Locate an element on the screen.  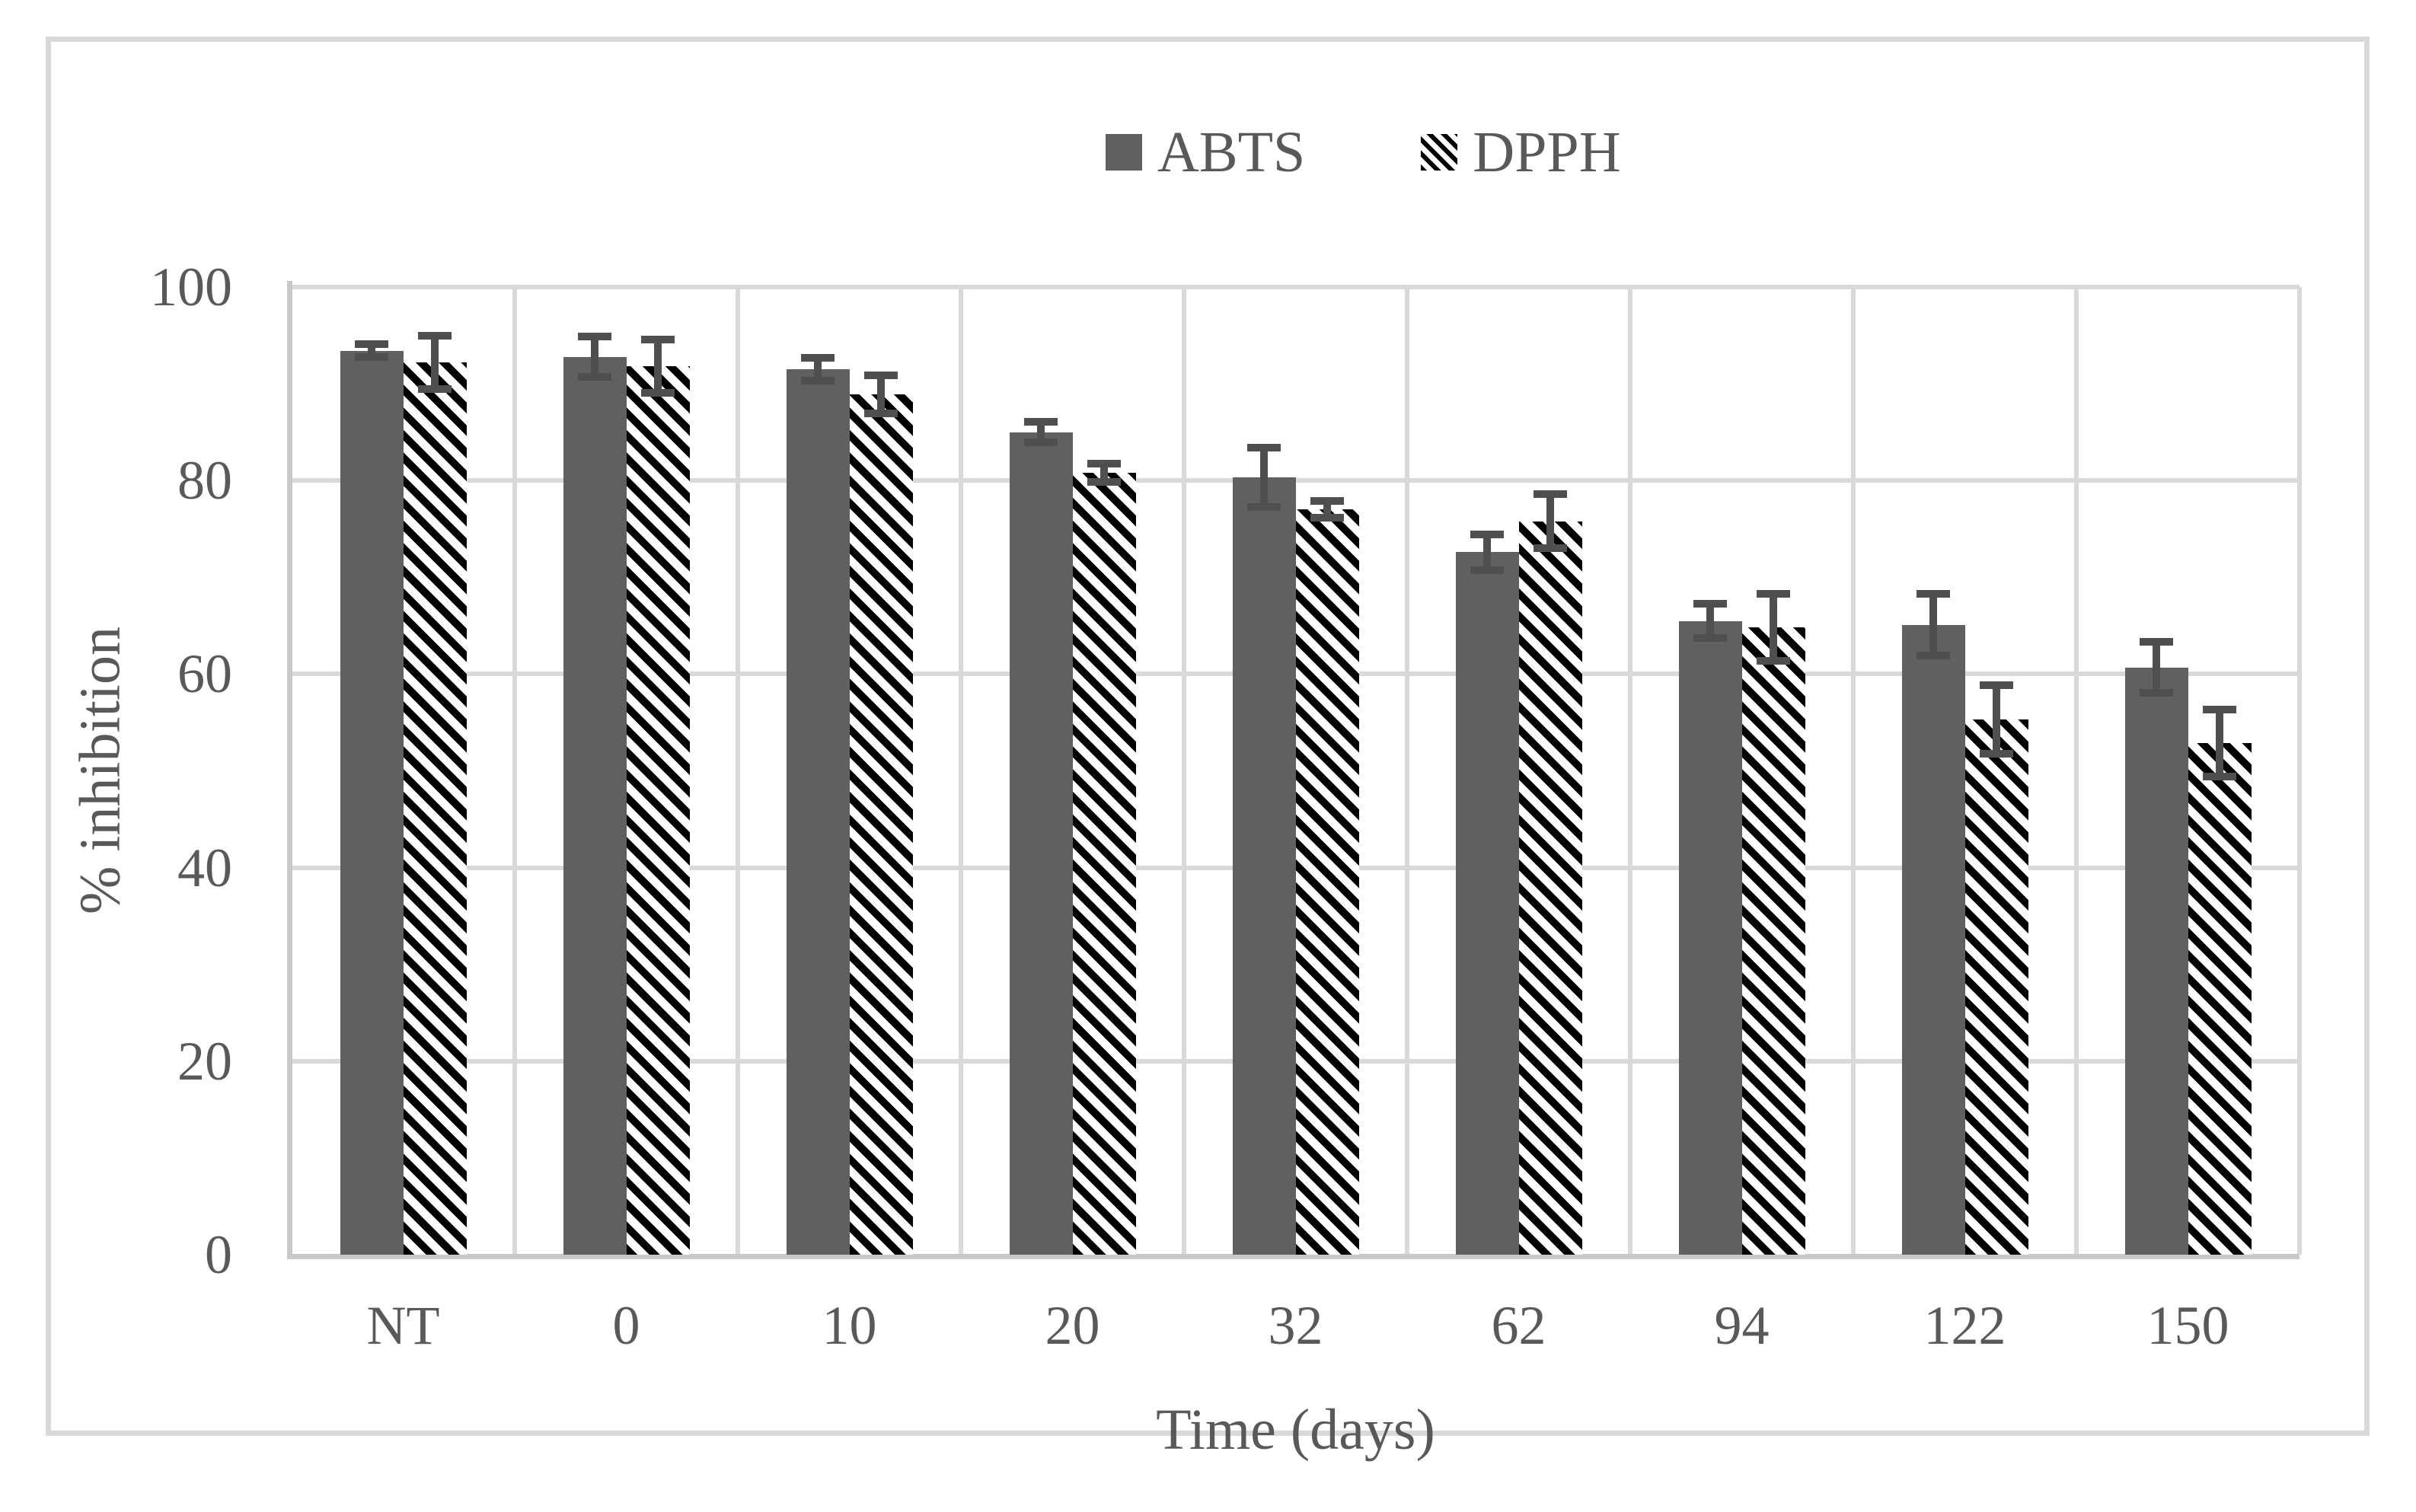
legend: ABTS DPPH is located at coordinates (1363, 152).